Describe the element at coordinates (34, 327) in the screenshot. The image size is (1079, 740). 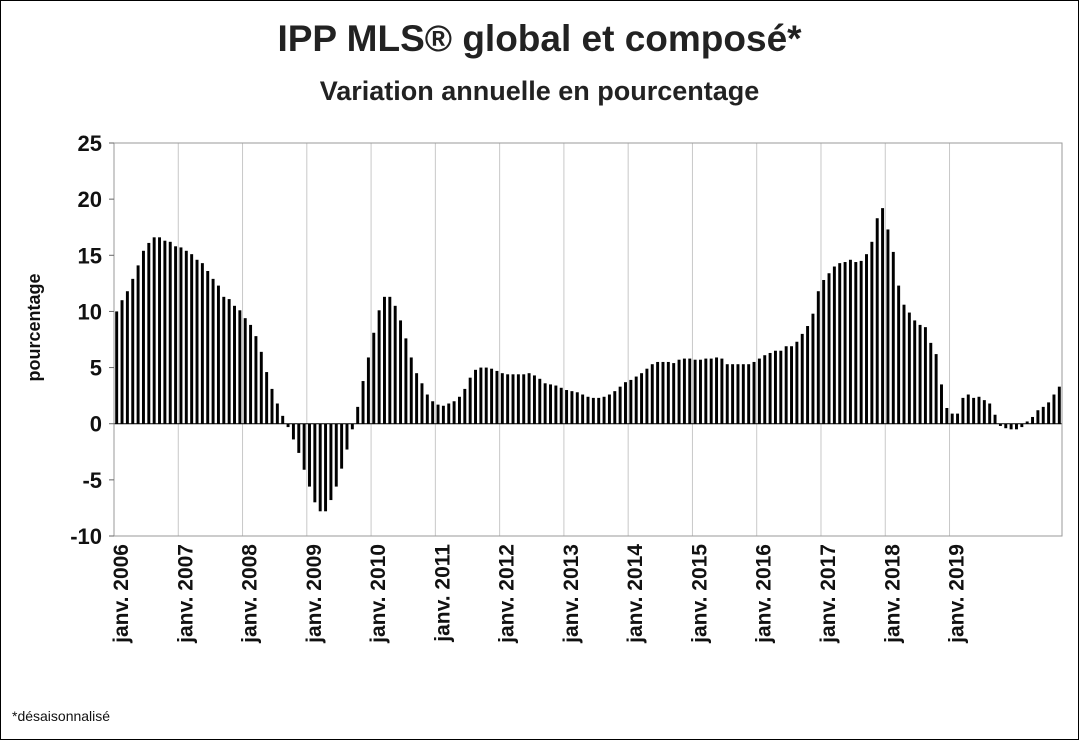
I see `y-axis-title: pourcentage` at that location.